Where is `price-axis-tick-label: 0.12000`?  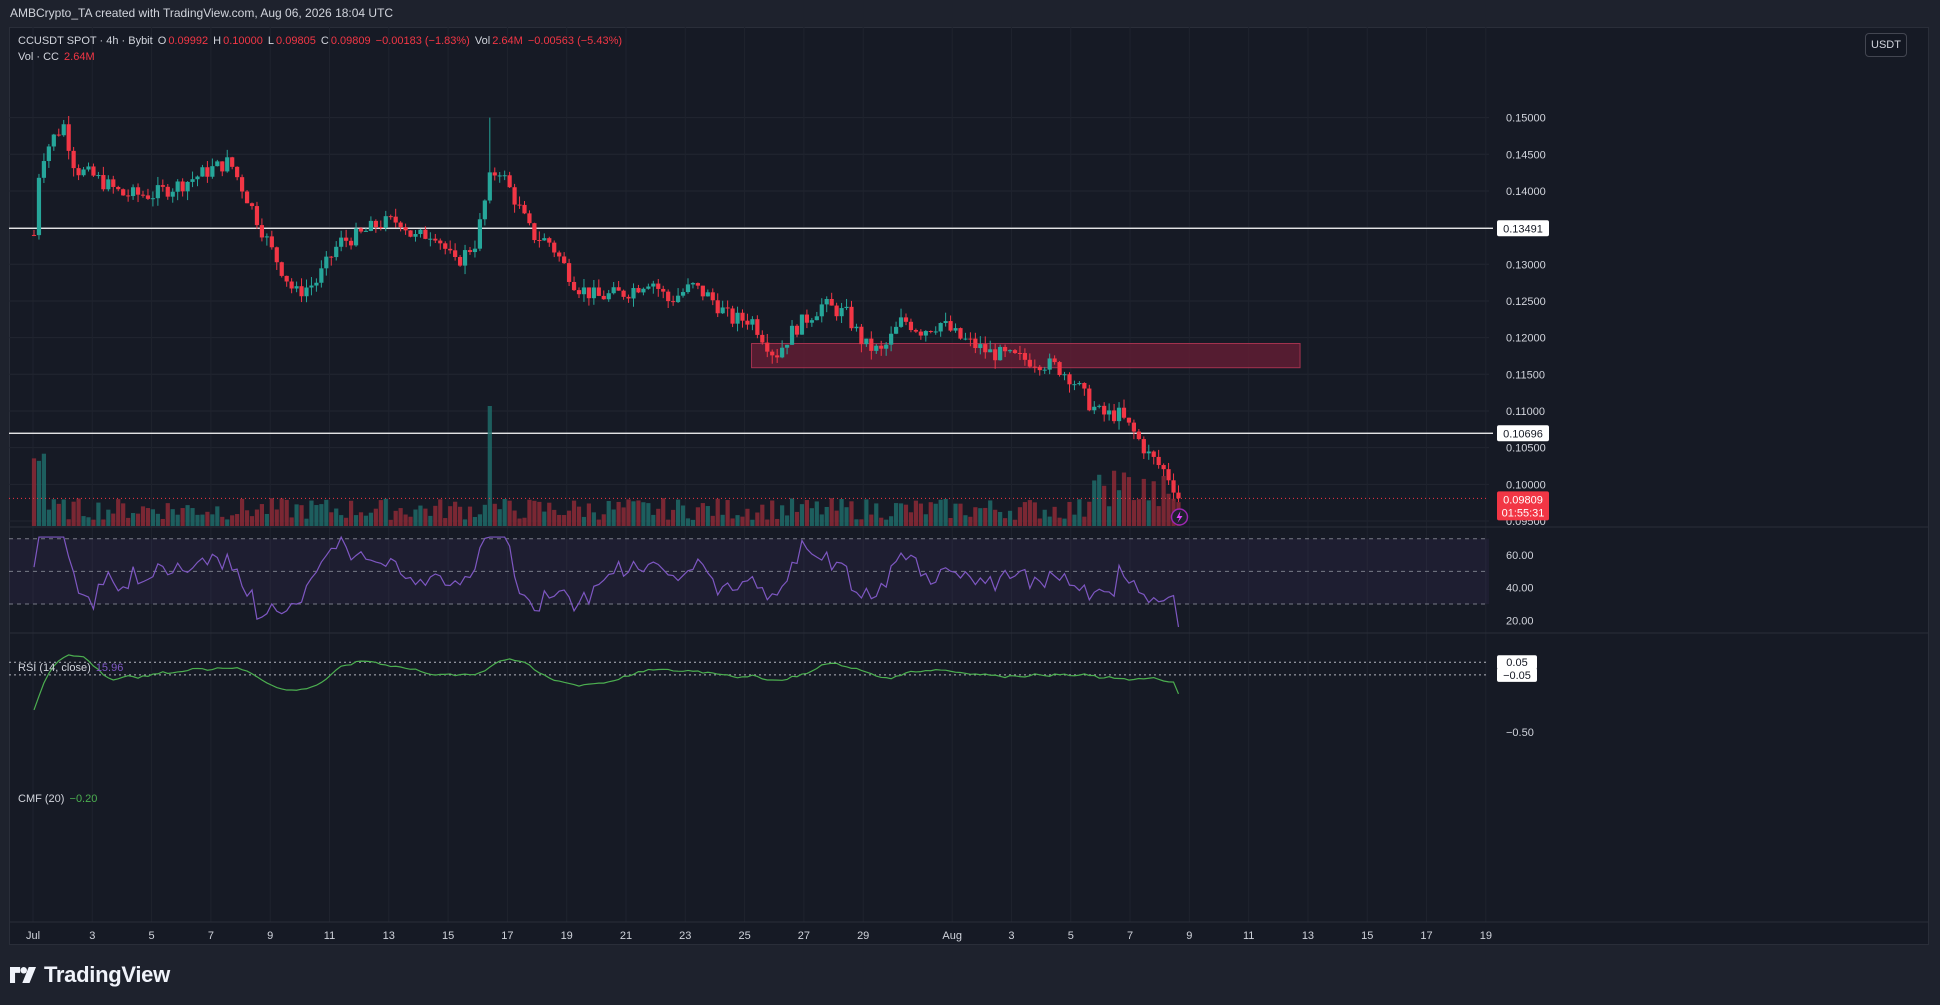 price-axis-tick-label: 0.12000 is located at coordinates (1526, 339).